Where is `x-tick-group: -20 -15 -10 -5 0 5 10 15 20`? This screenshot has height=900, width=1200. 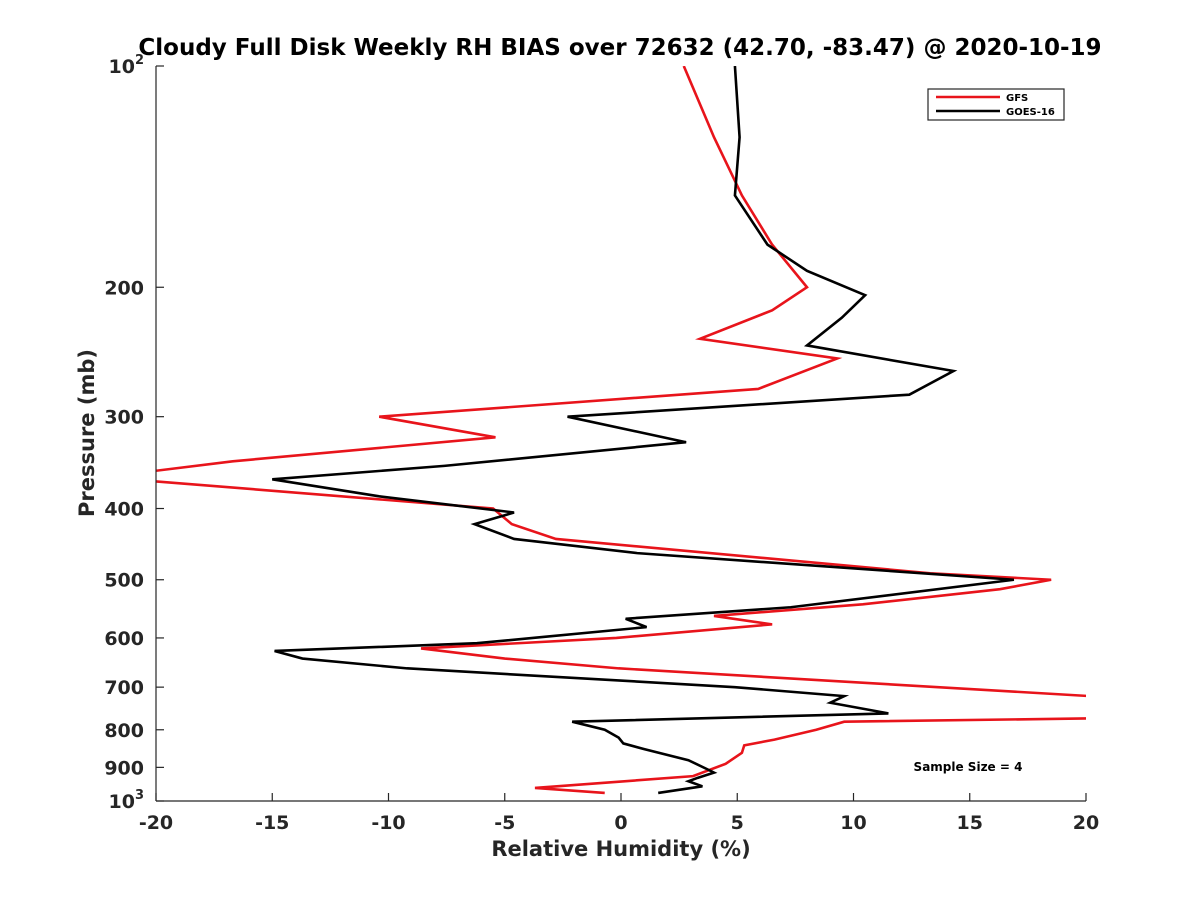 x-tick-group: -20 -15 -10 -5 0 5 10 15 20 is located at coordinates (619, 813).